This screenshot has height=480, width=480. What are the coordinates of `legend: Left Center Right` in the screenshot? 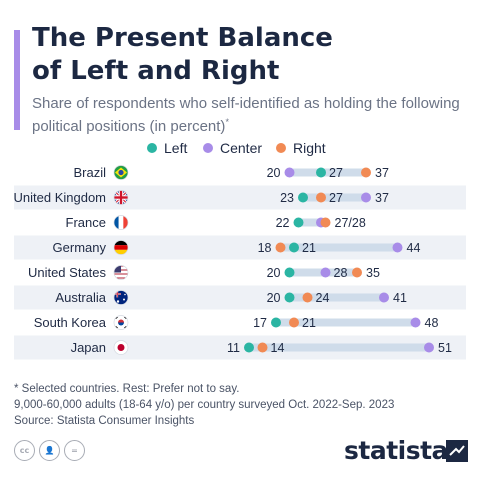 It's located at (236, 148).